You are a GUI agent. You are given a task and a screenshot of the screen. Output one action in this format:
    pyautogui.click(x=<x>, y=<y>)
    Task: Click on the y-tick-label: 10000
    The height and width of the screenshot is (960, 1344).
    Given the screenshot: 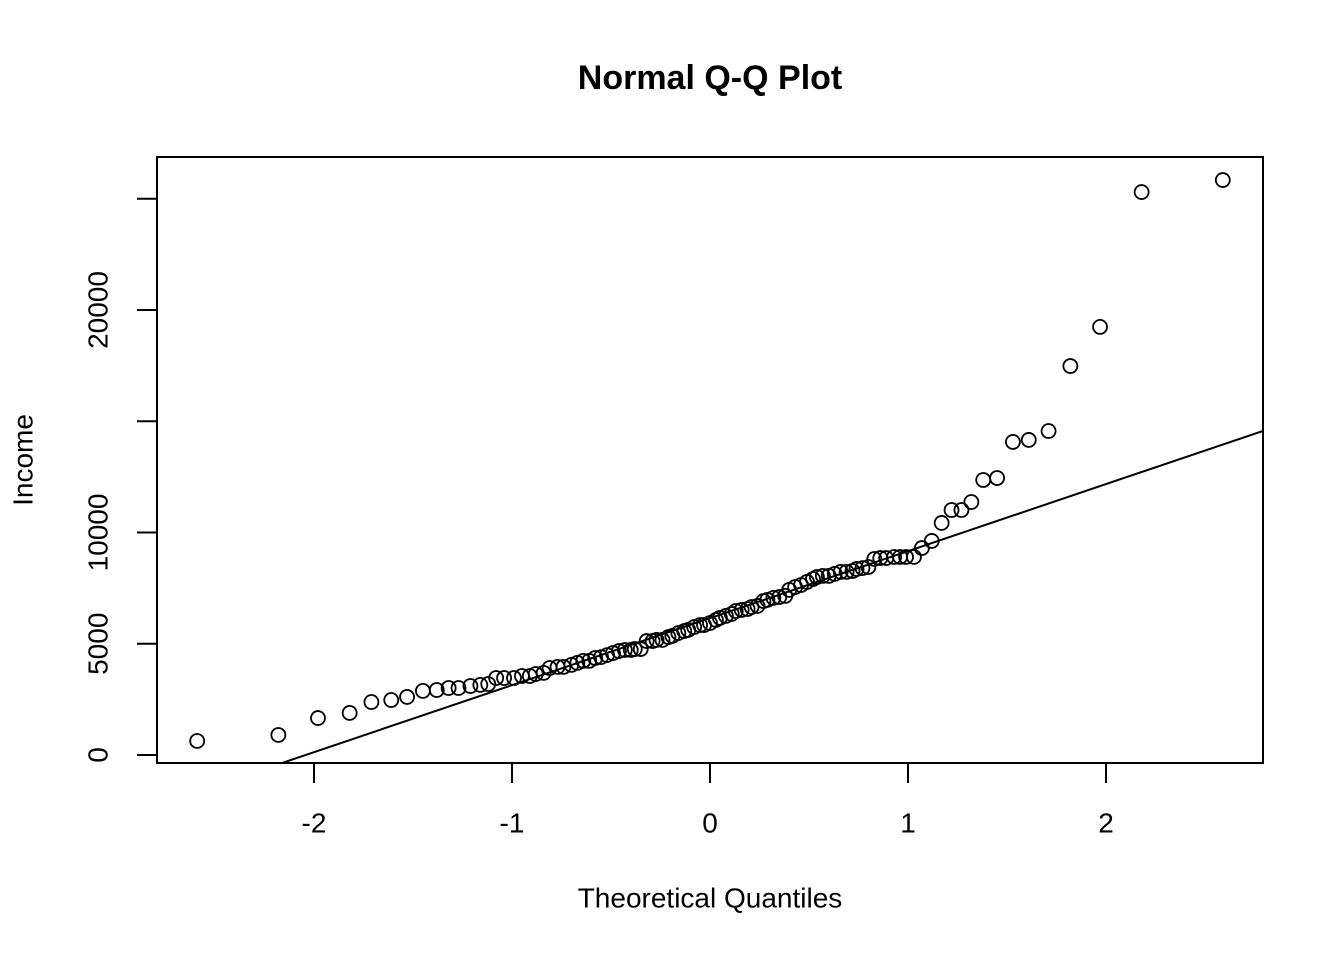 What is the action you would take?
    pyautogui.click(x=97, y=533)
    